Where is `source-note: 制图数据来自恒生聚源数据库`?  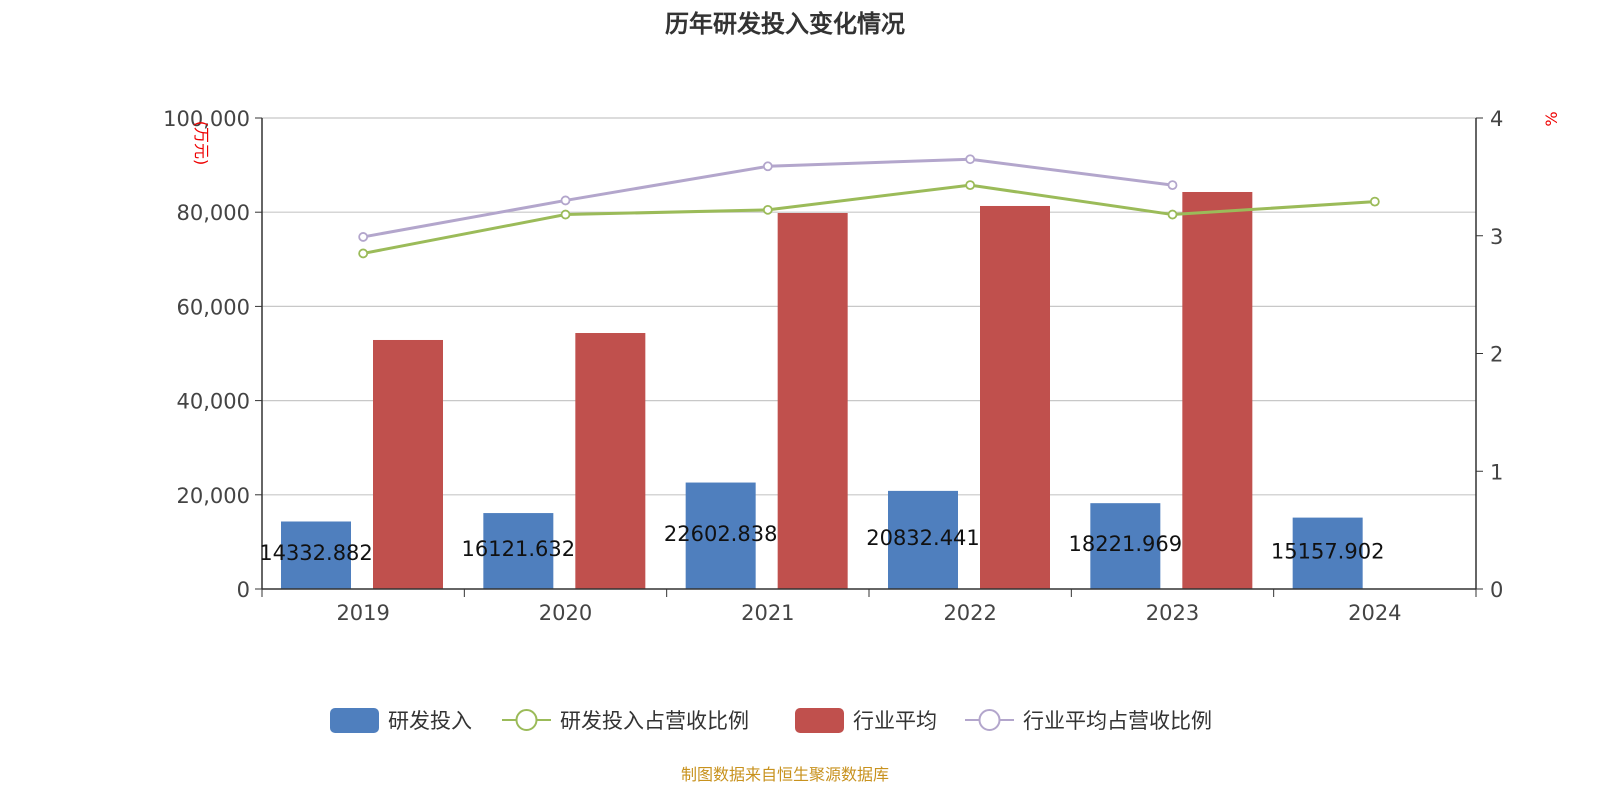 source-note: 制图数据来自恒生聚源数据库 is located at coordinates (785, 774).